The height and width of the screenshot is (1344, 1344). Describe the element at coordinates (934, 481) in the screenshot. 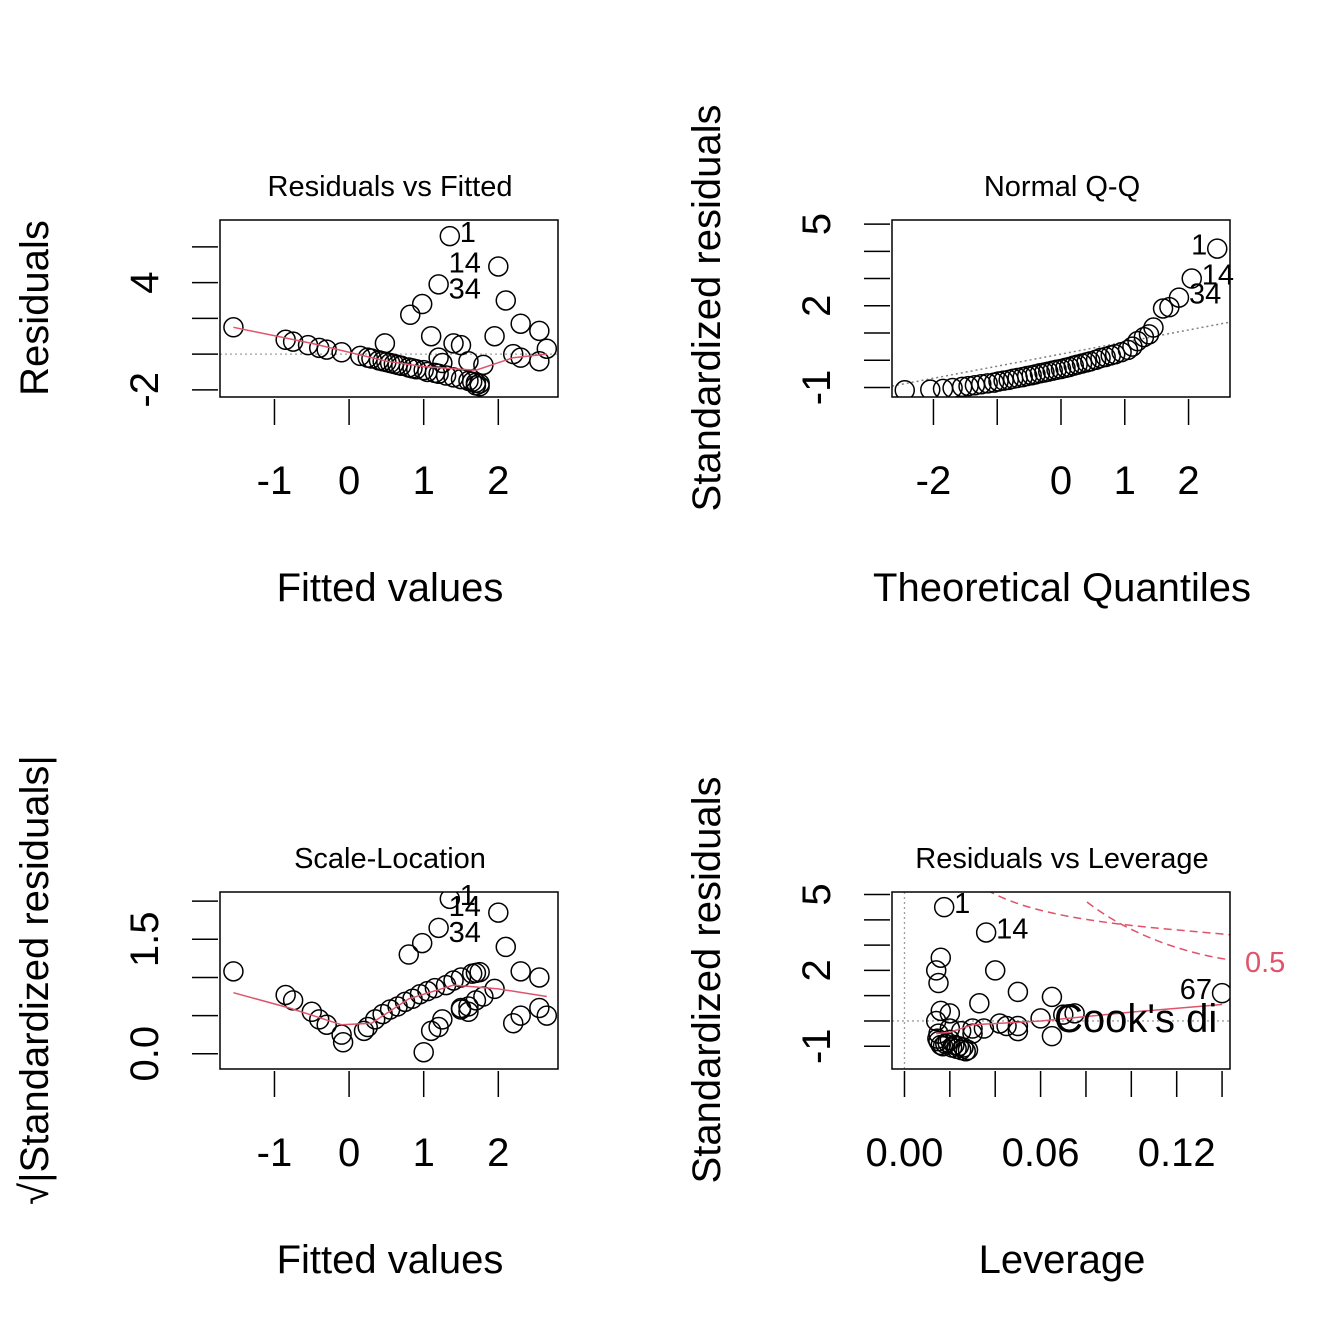

I see `x-tick-label: -2` at that location.